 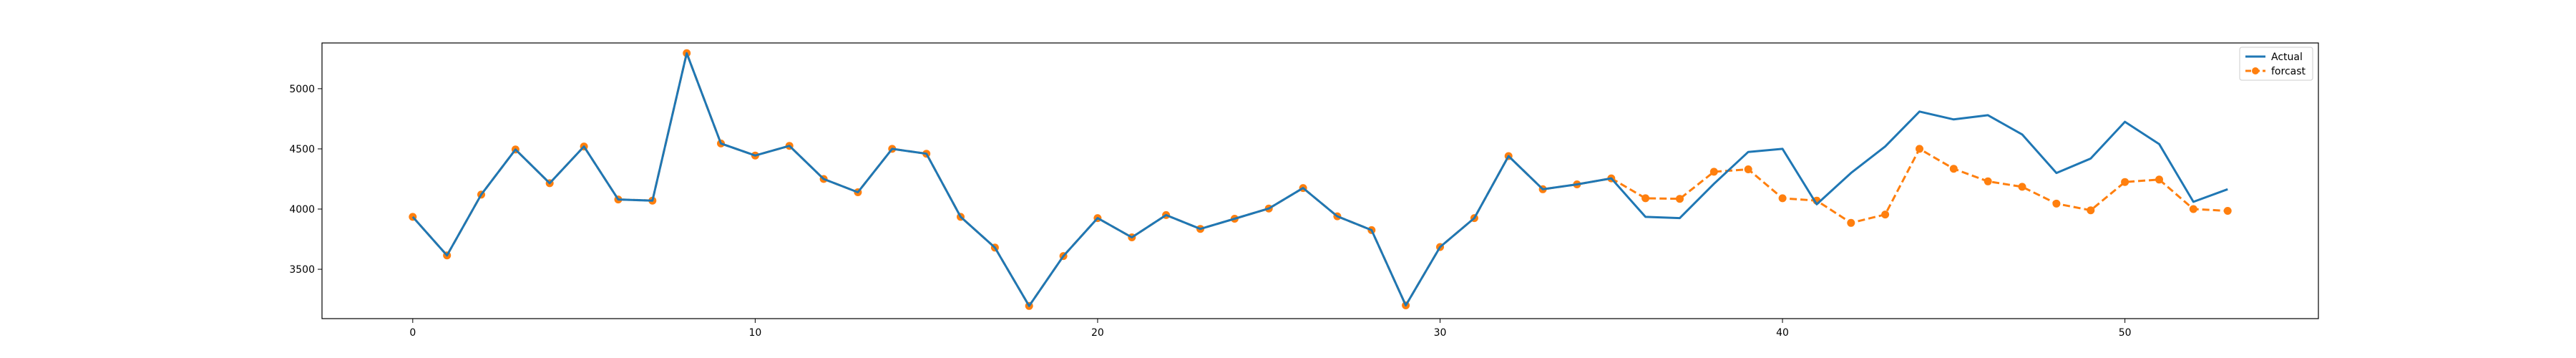 I want to click on y-axis: 3500 4000 4500 5000, so click(x=305, y=180).